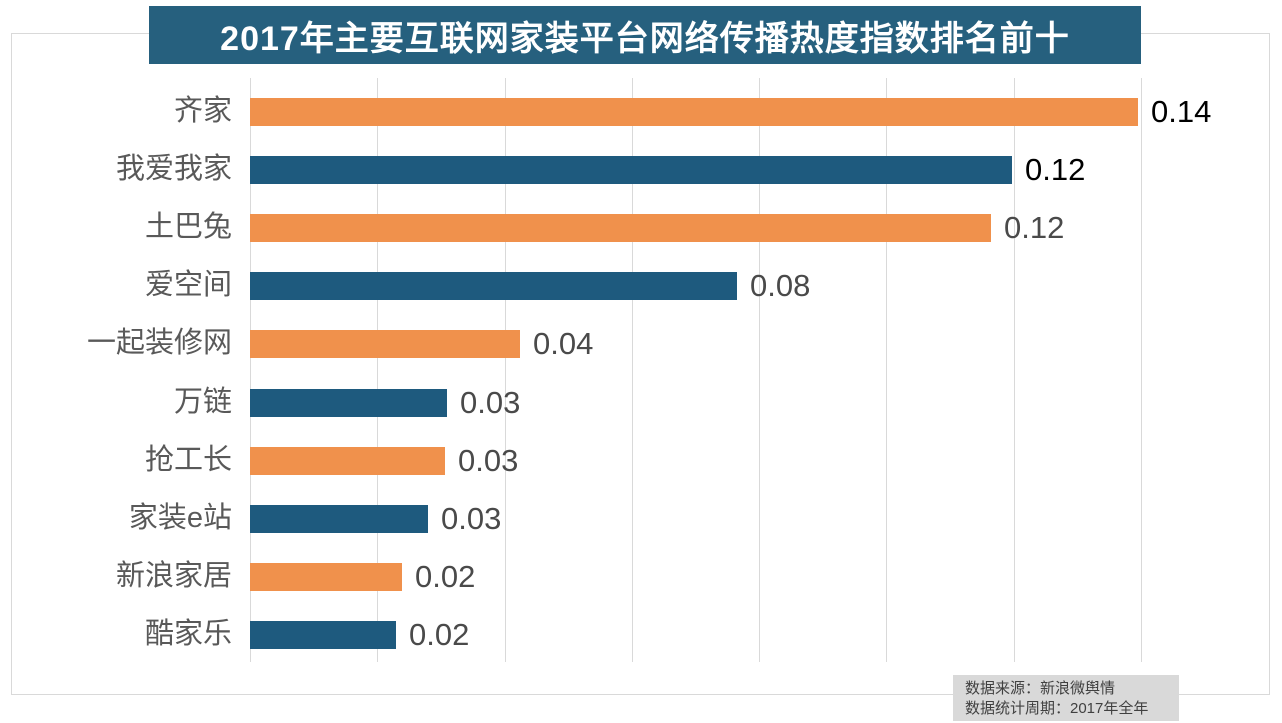 The width and height of the screenshot is (1282, 723). I want to click on category-label: 家装e站, so click(180, 518).